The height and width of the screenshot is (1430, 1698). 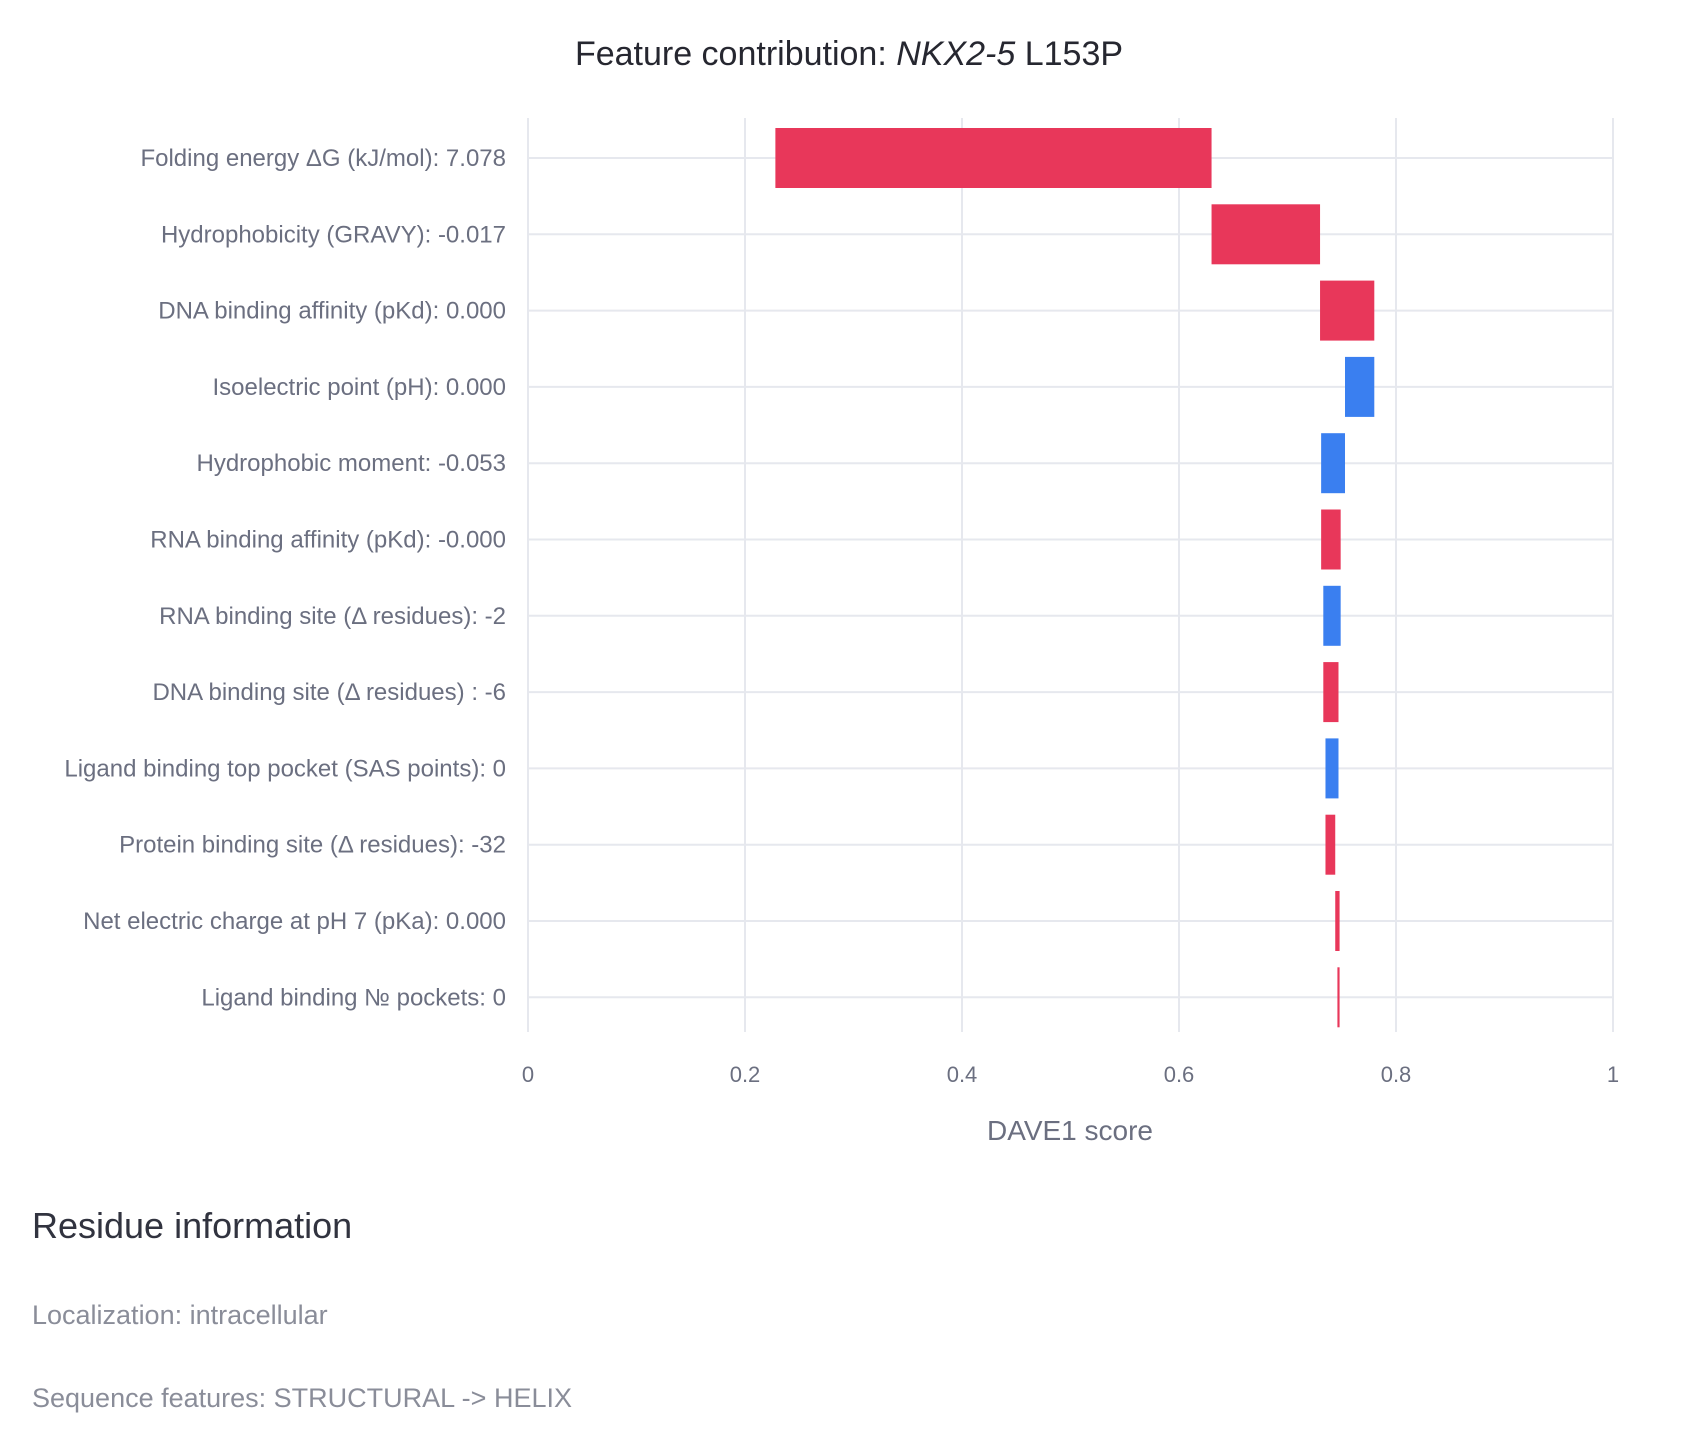 What do you see at coordinates (359, 387) in the screenshot?
I see `category-label: Isoelectric point (pH): 0.000` at bounding box center [359, 387].